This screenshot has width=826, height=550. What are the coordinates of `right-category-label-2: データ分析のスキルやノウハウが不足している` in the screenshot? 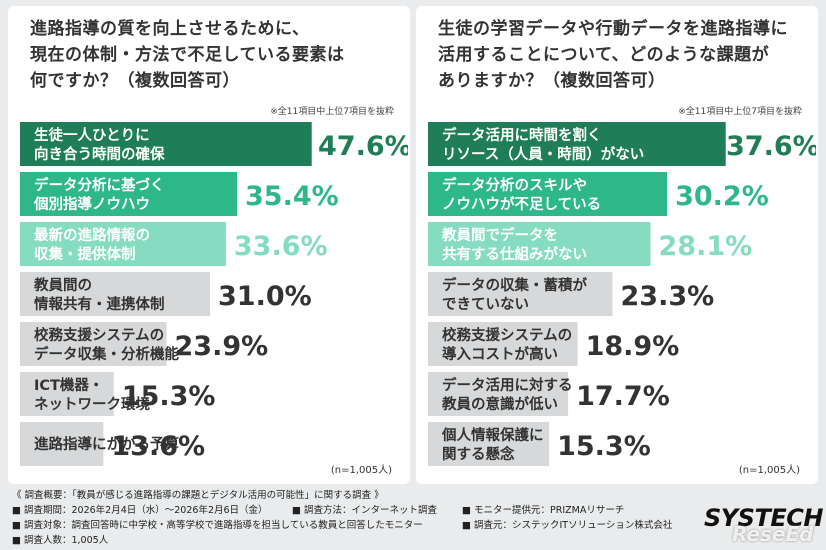 It's located at (521, 194).